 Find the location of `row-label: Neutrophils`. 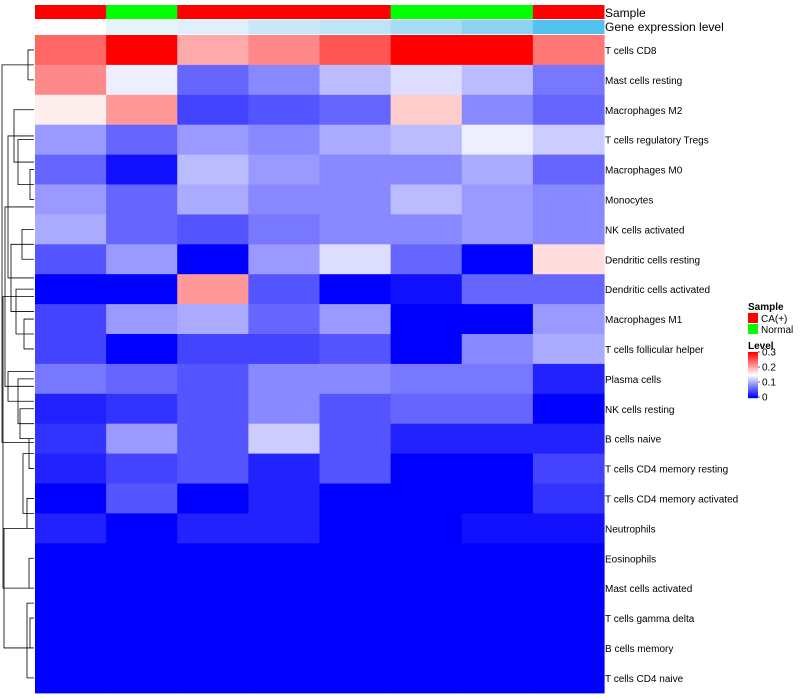

row-label: Neutrophils is located at coordinates (630, 529).